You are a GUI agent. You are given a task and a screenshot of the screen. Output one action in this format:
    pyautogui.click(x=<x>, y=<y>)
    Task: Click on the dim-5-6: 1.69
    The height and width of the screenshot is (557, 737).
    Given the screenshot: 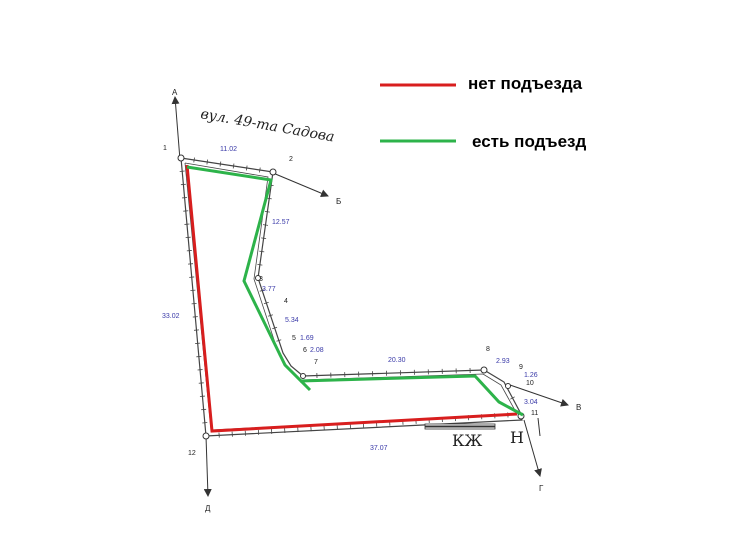 What is the action you would take?
    pyautogui.click(x=307, y=338)
    